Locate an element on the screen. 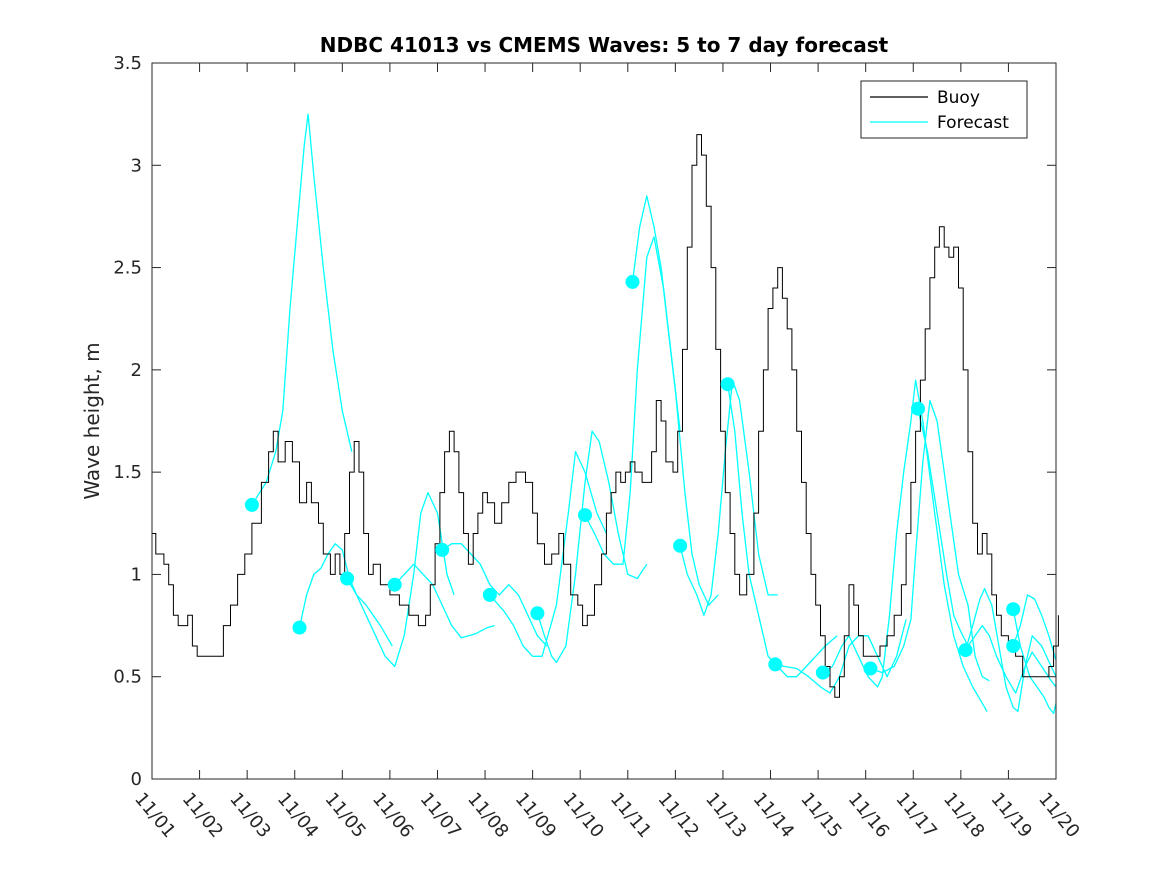 The image size is (1167, 875). legend: Buoy Forecast is located at coordinates (944, 109).